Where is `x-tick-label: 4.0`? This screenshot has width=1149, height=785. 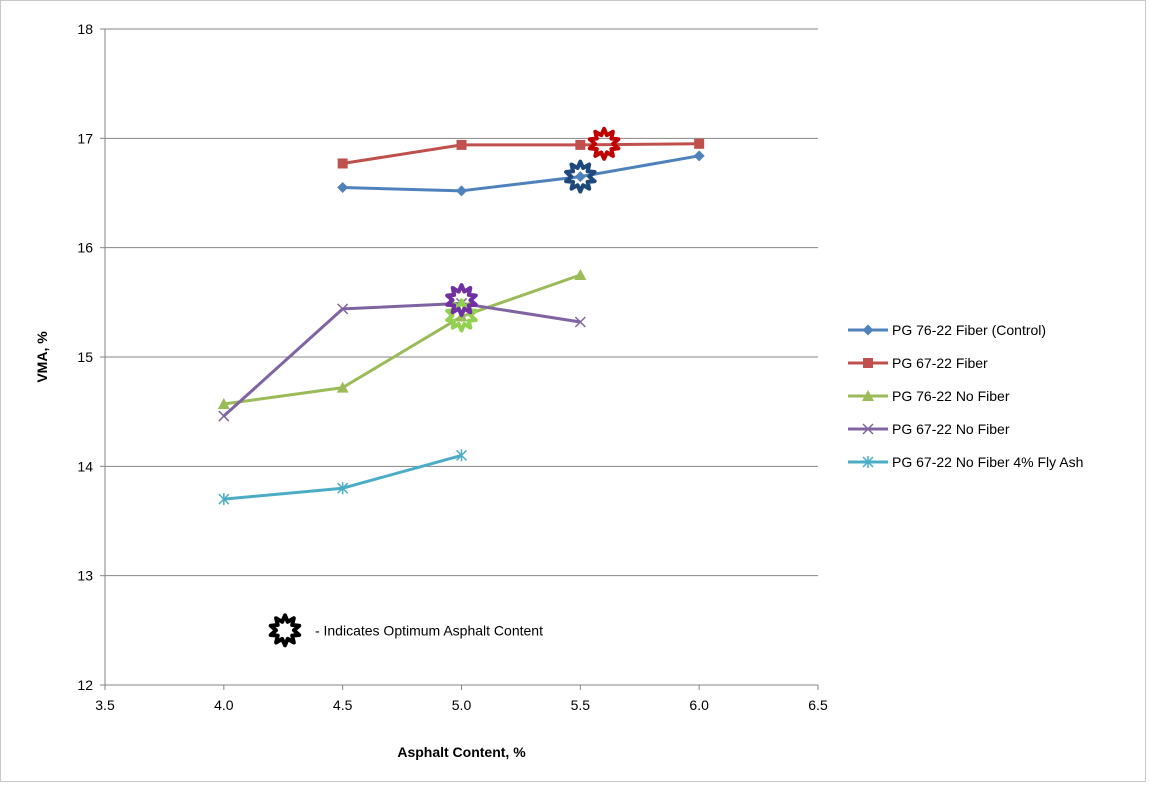 x-tick-label: 4.0 is located at coordinates (224, 705).